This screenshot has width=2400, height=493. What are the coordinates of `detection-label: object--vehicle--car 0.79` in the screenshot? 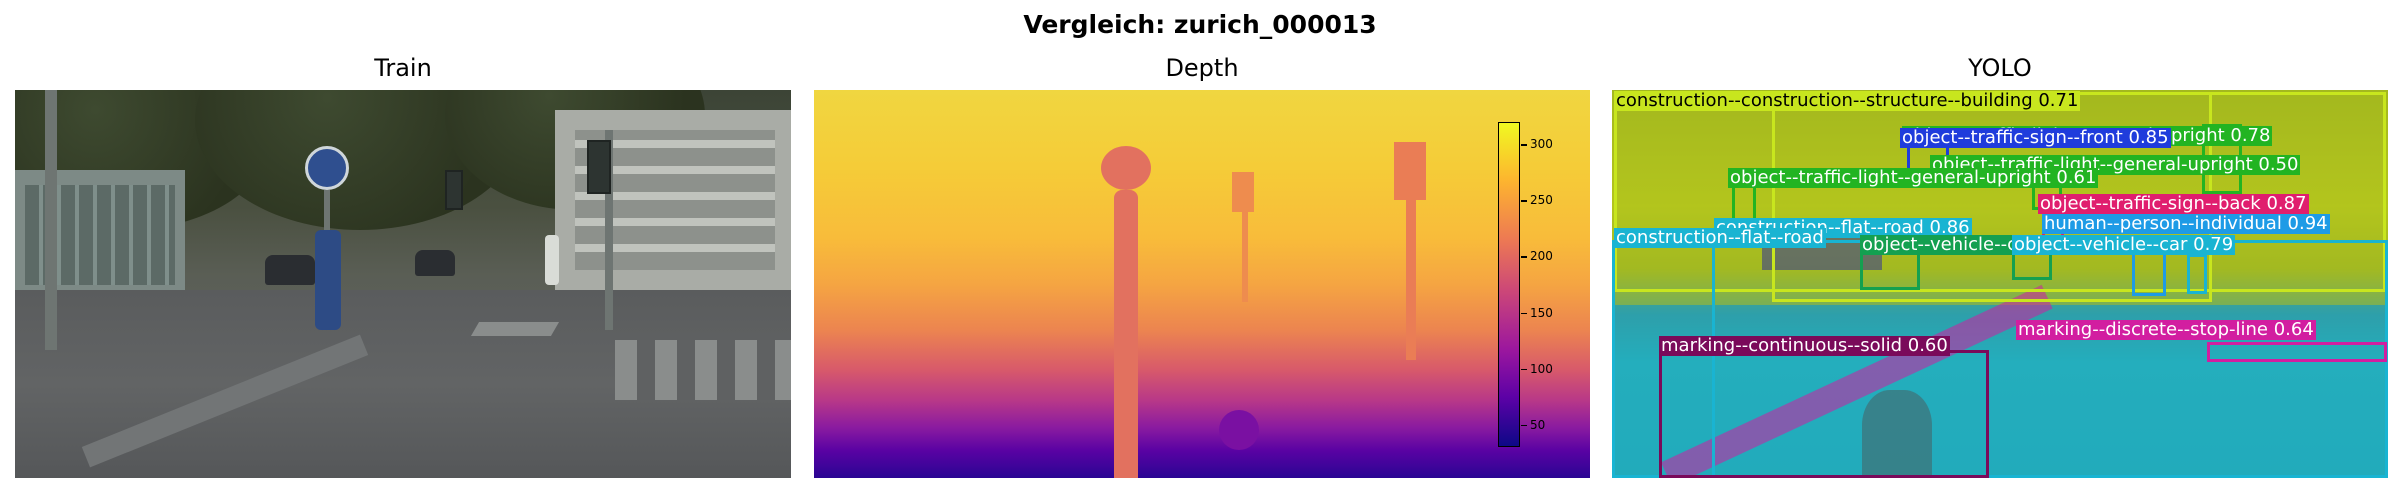 It's located at (2124, 244).